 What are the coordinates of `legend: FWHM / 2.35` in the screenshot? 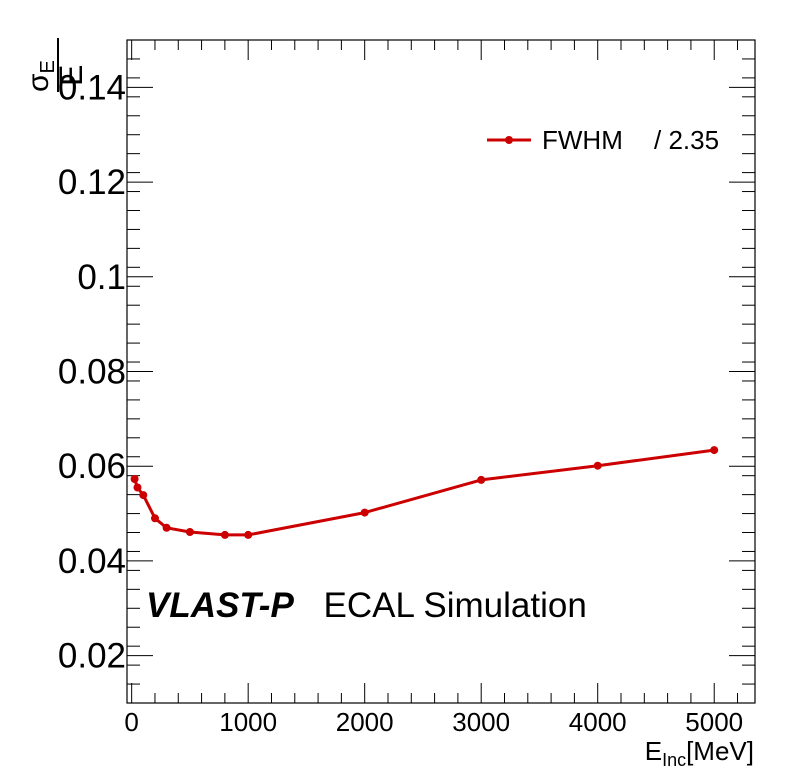 It's located at (603, 140).